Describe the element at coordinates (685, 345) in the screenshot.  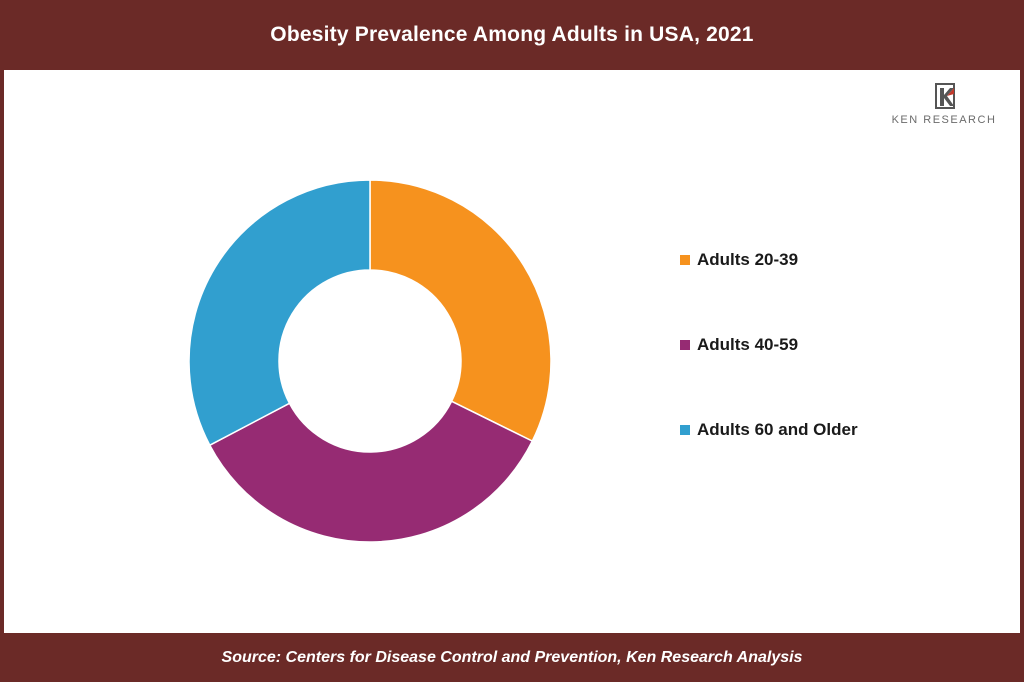
I see `legend-swatch-purple` at that location.